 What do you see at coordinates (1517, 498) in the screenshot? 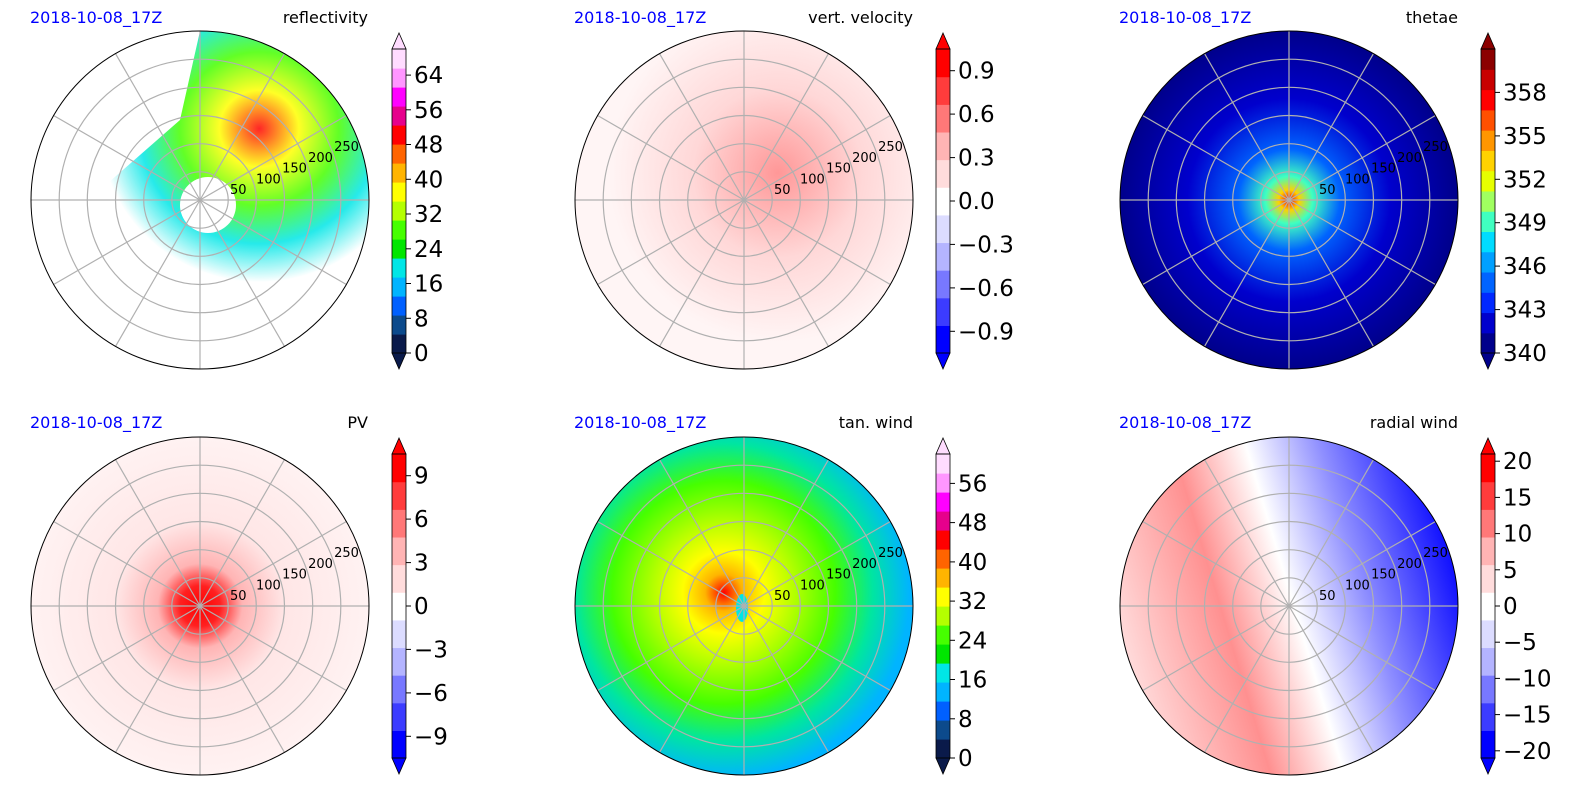
I see `colorbar-tick-label: 15` at bounding box center [1517, 498].